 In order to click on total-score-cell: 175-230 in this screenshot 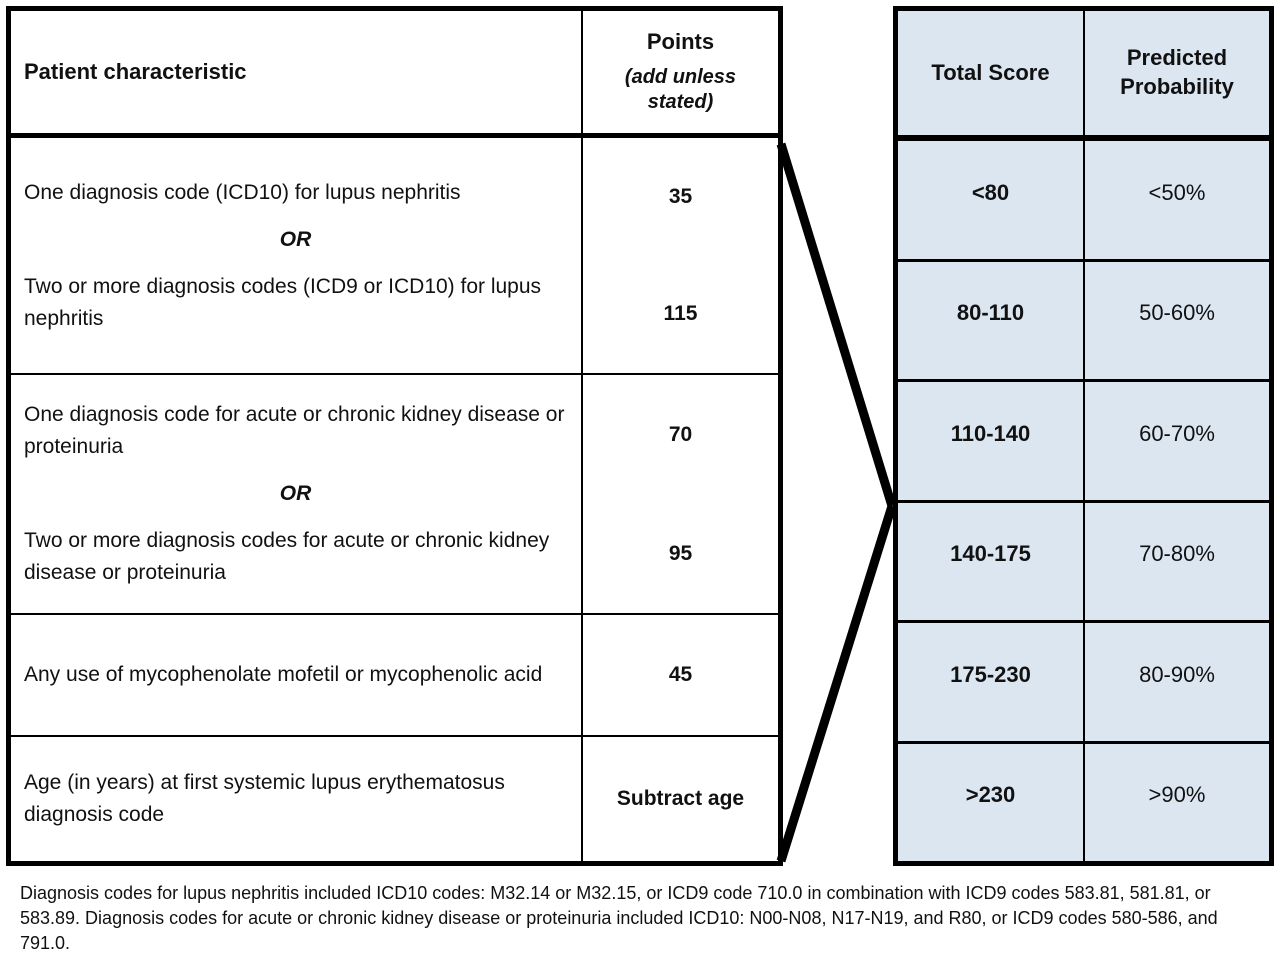, I will do `click(991, 682)`.